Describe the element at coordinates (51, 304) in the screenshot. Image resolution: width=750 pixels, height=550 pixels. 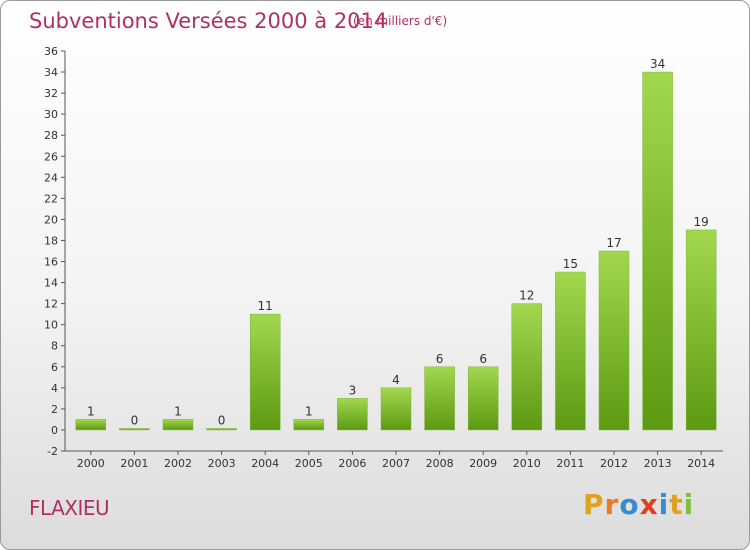
I see `y-tick-label: 12` at that location.